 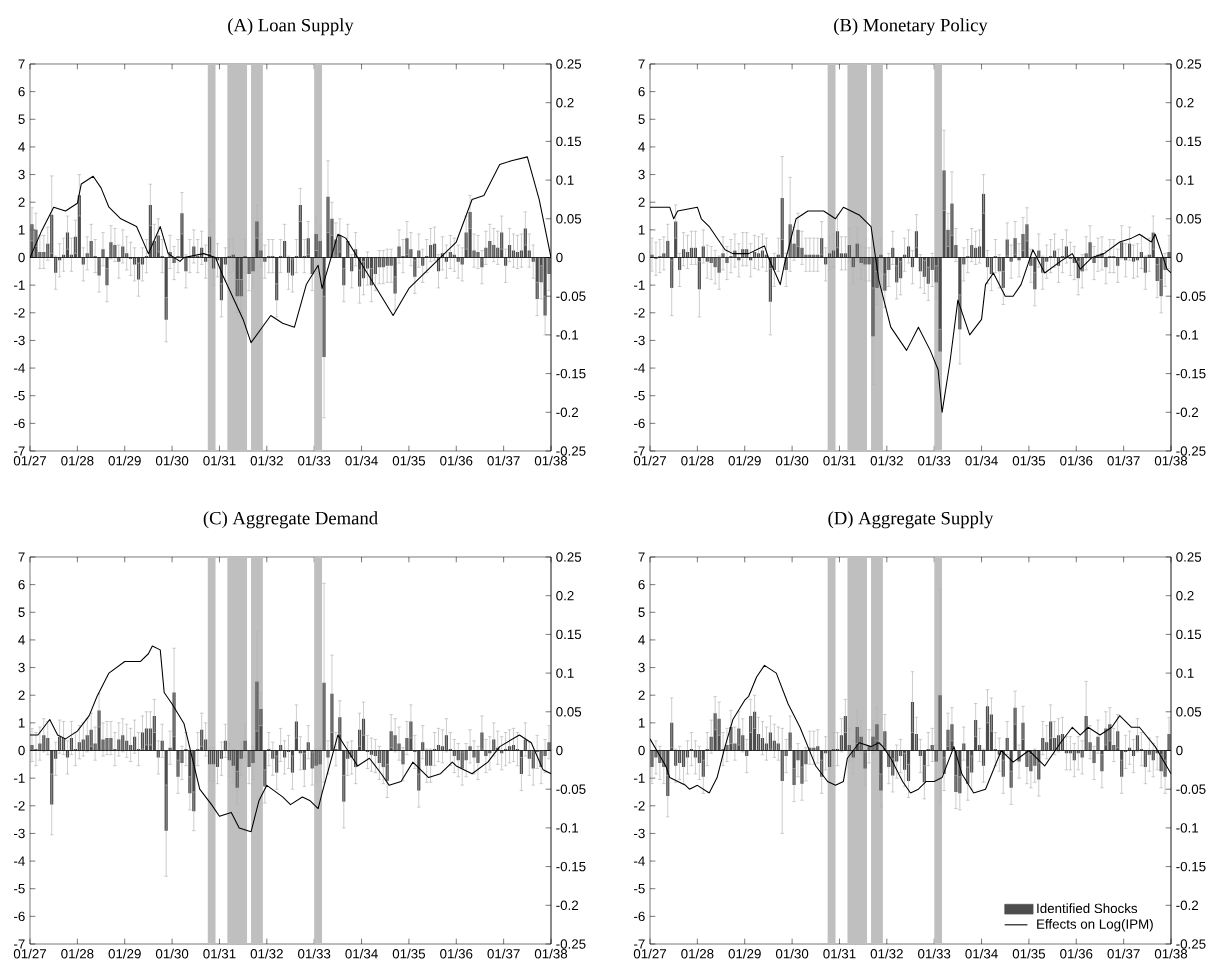 What do you see at coordinates (456, 953) in the screenshot?
I see `x-tick-label: 01/36` at bounding box center [456, 953].